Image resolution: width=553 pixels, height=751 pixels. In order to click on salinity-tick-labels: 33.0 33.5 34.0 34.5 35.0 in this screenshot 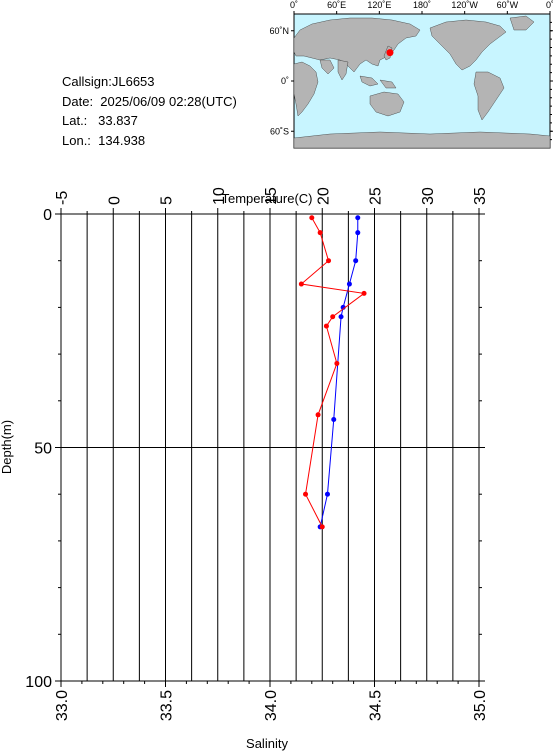, I will do `click(271, 705)`.